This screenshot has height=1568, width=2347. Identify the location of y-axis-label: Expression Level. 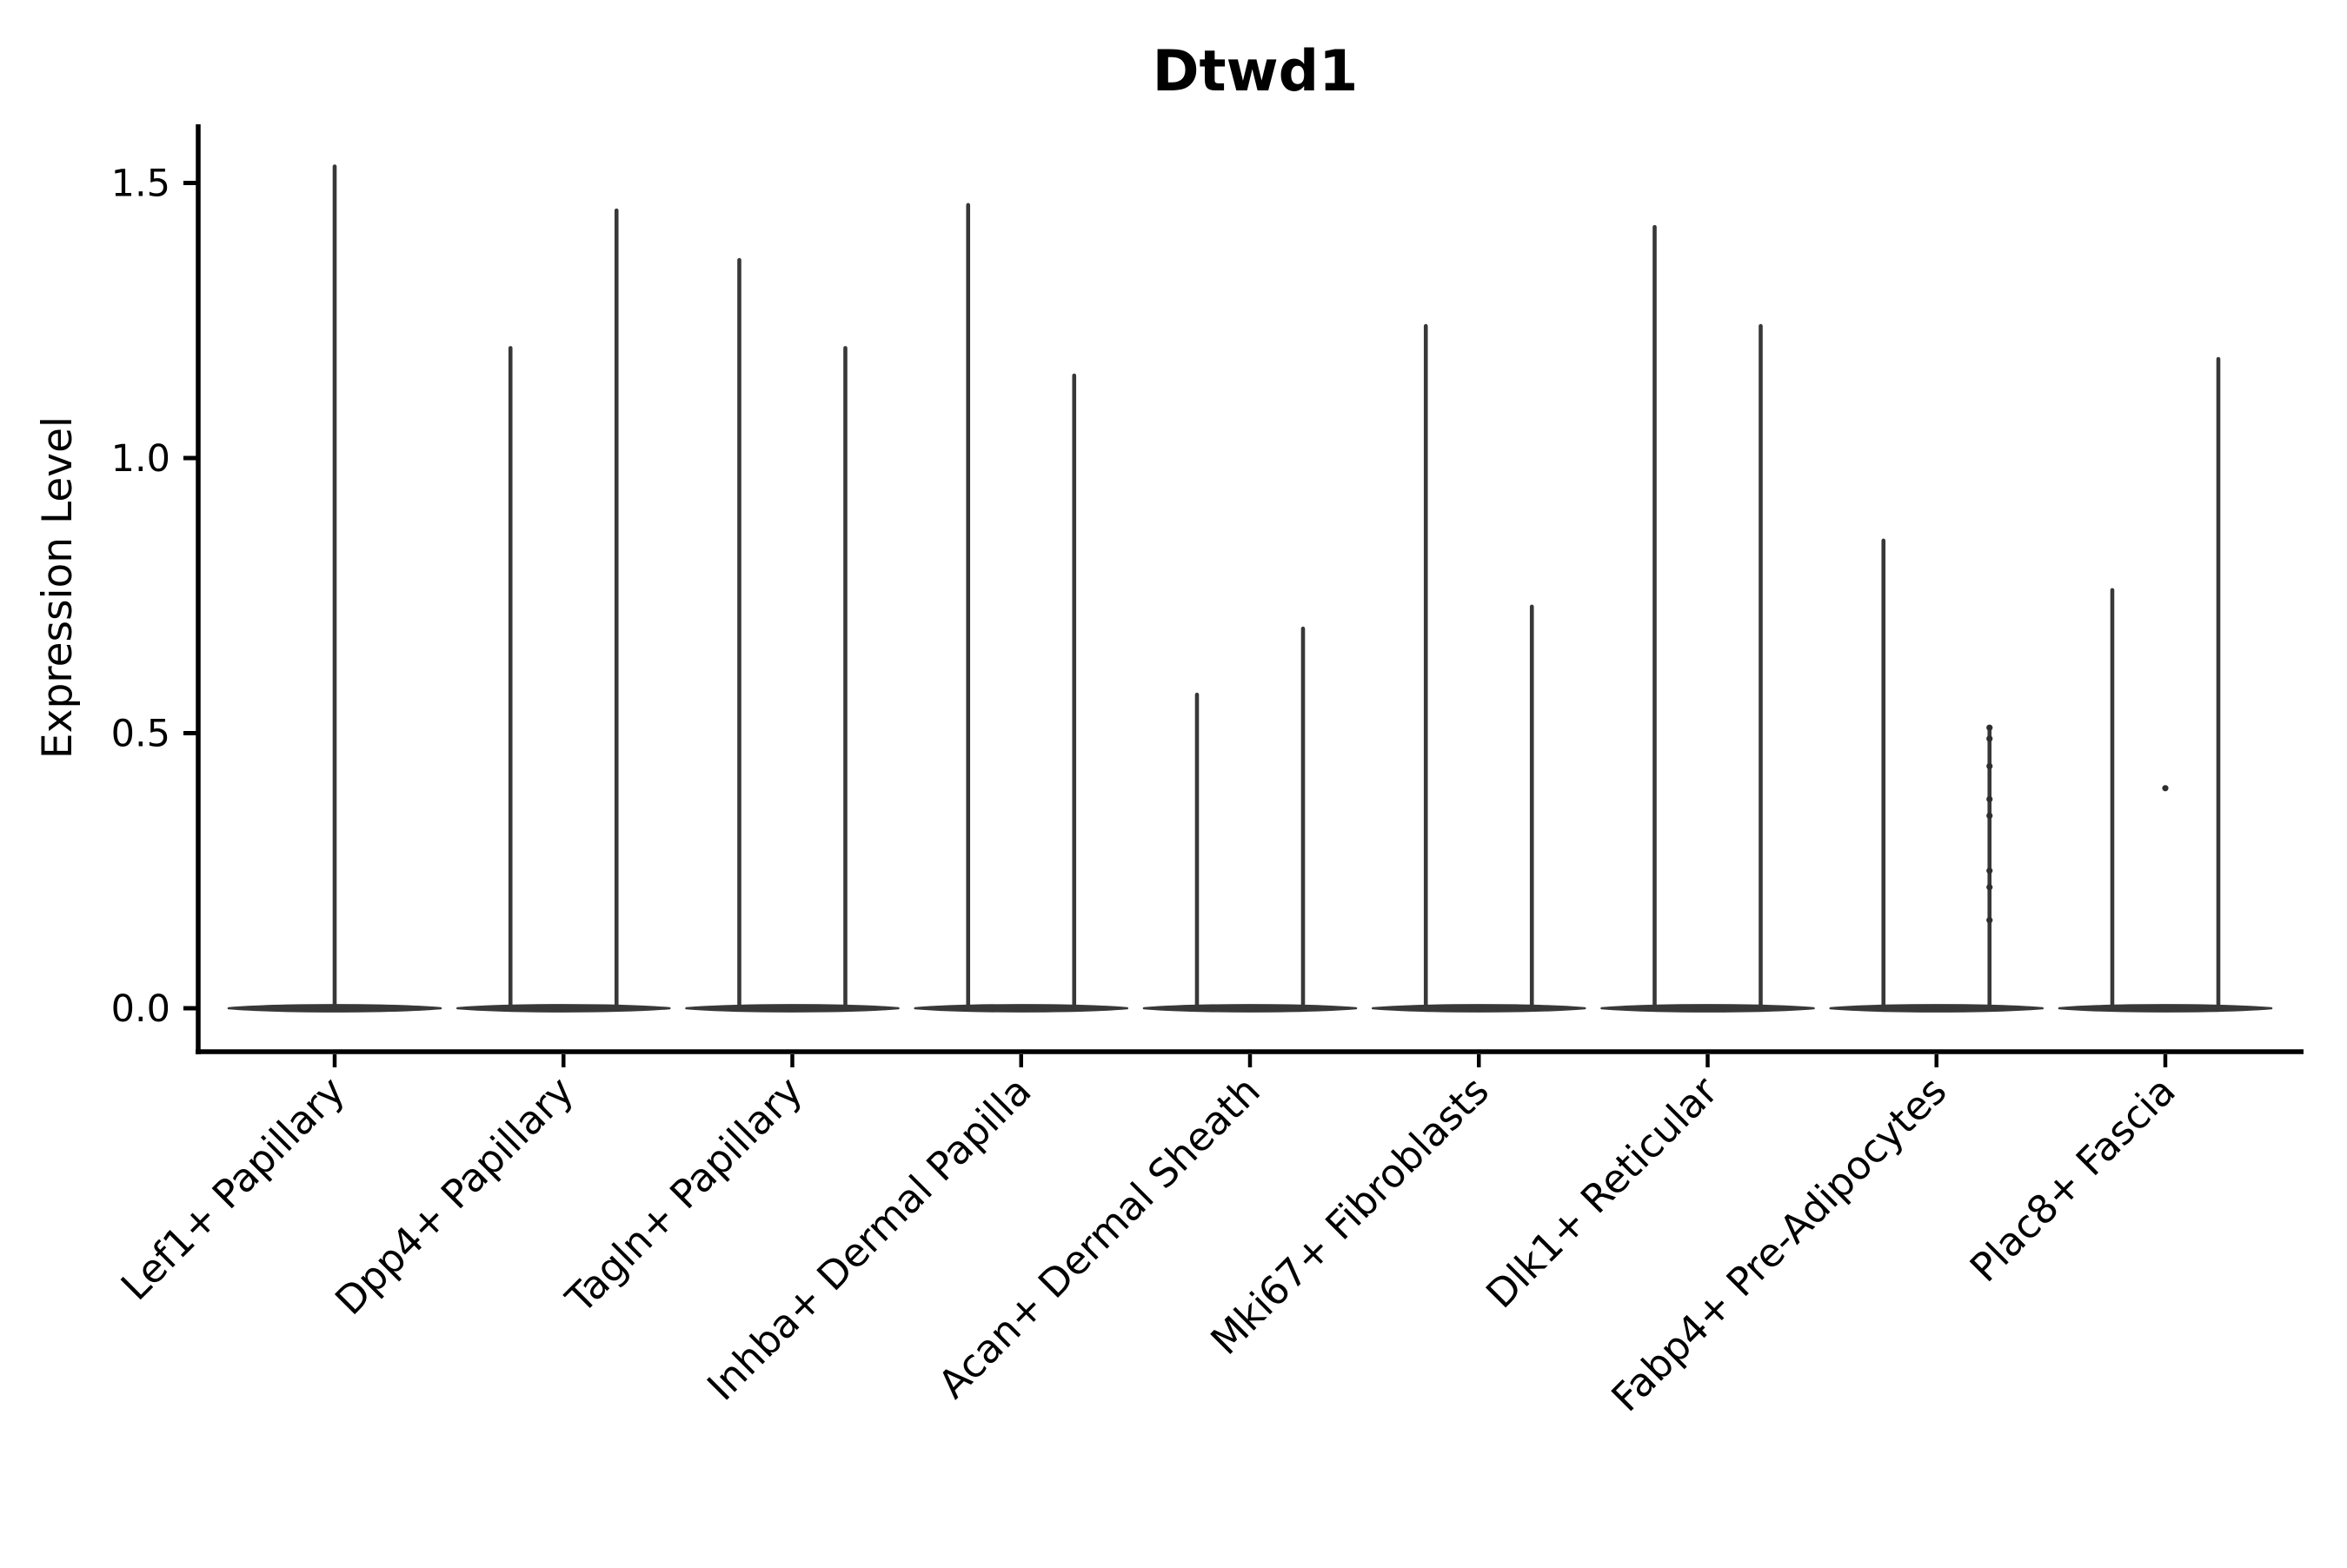
(58, 587).